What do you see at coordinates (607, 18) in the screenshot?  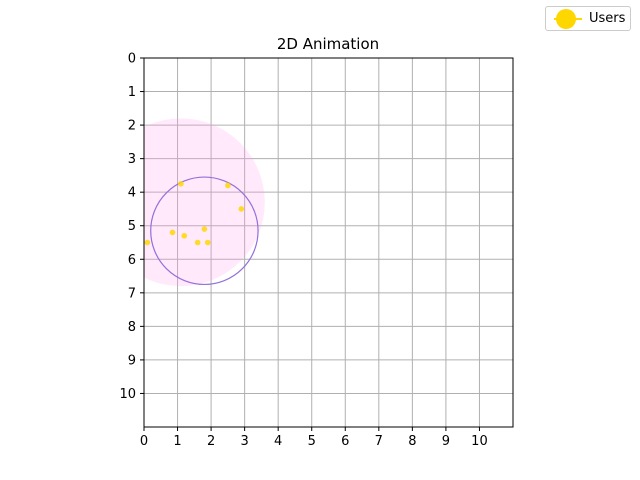 I see `legend-label-users: Users` at bounding box center [607, 18].